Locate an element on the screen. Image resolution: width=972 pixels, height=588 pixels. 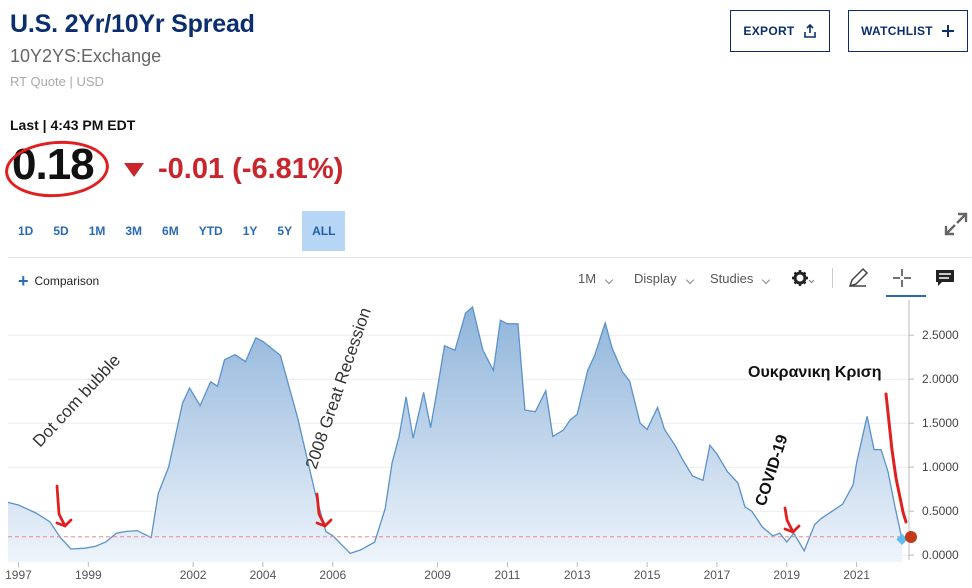
down-arrow-icon is located at coordinates (134, 169).